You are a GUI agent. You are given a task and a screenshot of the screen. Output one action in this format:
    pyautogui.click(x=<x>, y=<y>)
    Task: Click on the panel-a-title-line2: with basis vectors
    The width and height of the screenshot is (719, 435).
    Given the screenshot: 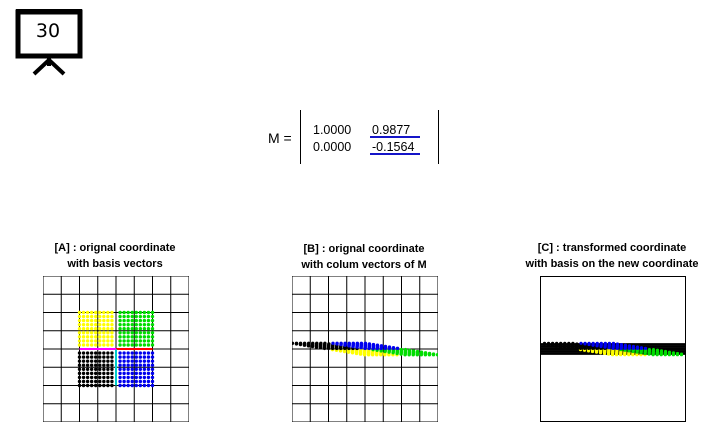 What is the action you would take?
    pyautogui.click(x=115, y=264)
    